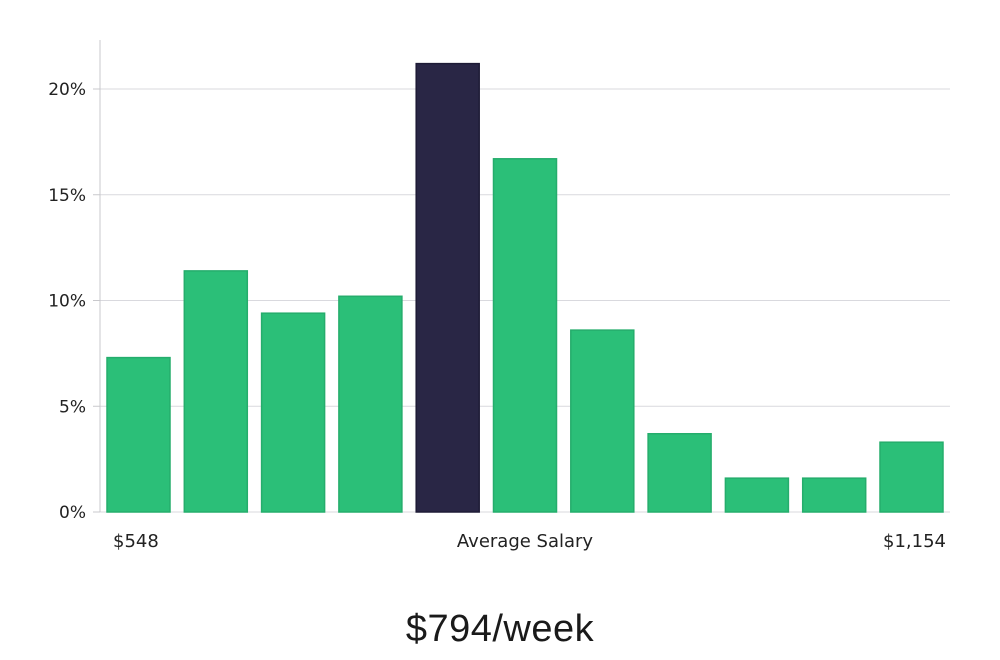  I want to click on y-tick-label: 10%, so click(67, 302).